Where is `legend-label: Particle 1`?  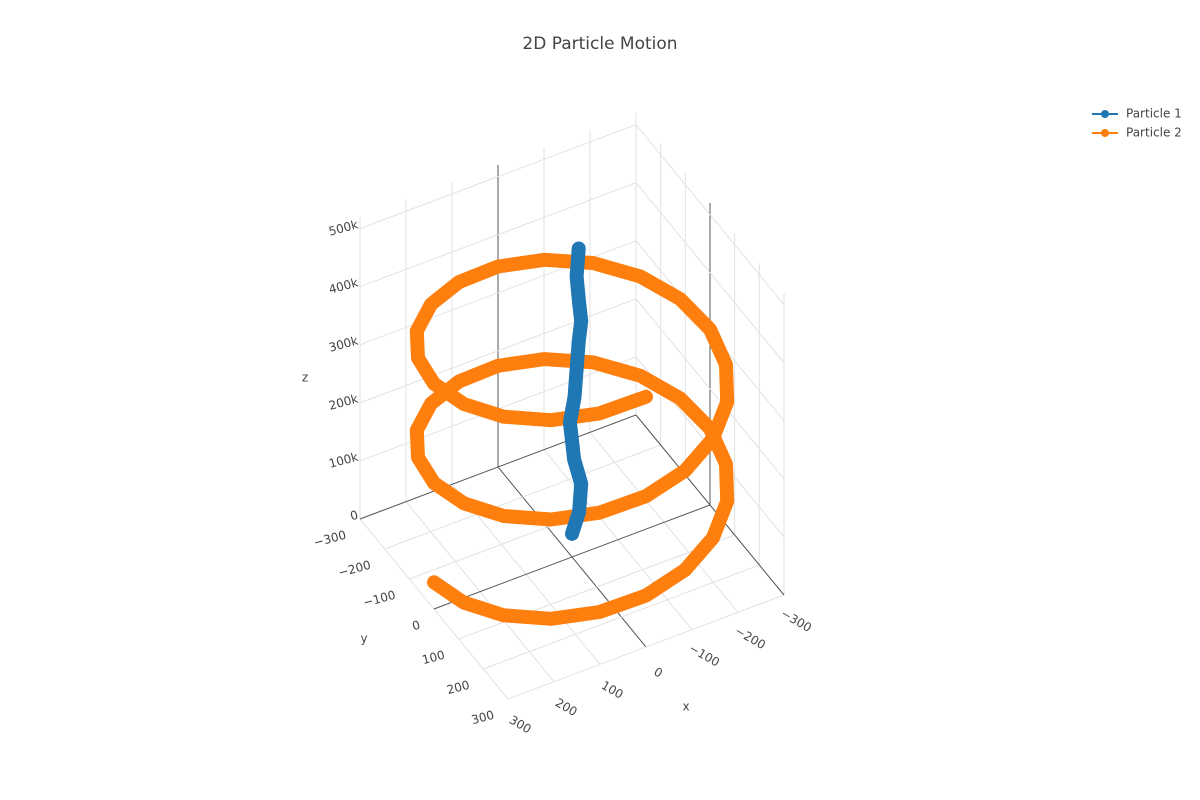 legend-label: Particle 1 is located at coordinates (1154, 114).